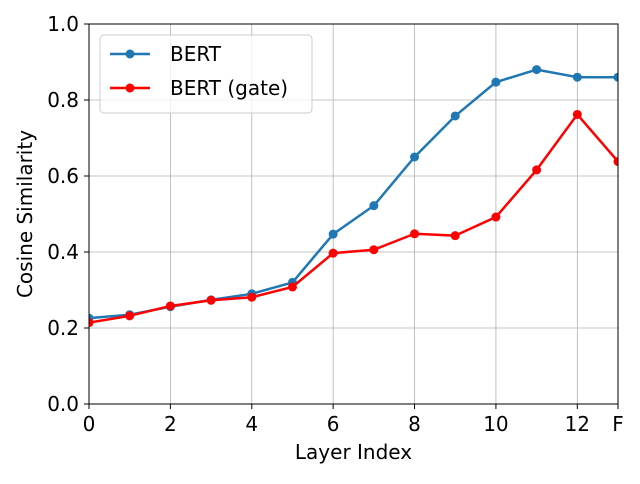 This screenshot has height=484, width=640. I want to click on x-tick-label: 6, so click(333, 424).